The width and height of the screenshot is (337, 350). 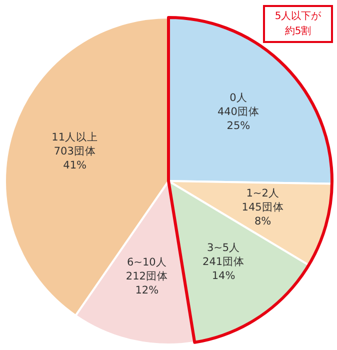 What do you see at coordinates (146, 262) in the screenshot?
I see `slice-label: 6~10人` at bounding box center [146, 262].